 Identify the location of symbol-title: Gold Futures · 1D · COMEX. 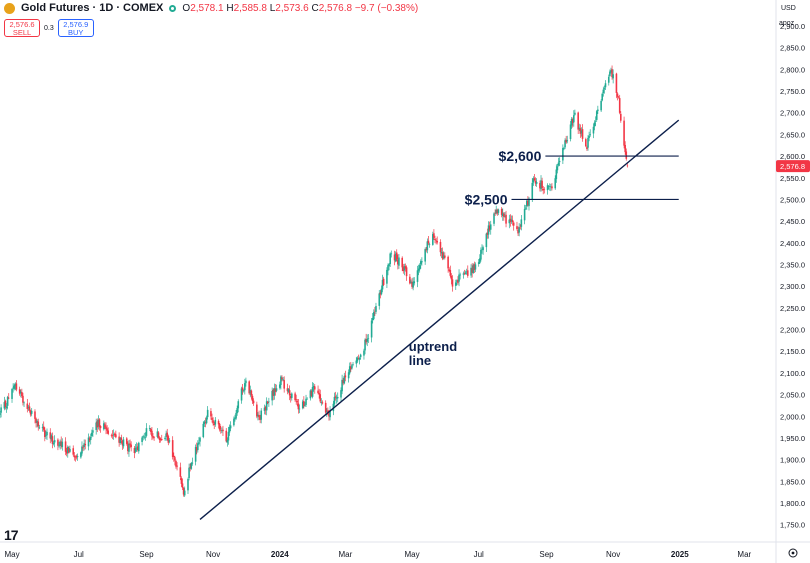
(92, 8).